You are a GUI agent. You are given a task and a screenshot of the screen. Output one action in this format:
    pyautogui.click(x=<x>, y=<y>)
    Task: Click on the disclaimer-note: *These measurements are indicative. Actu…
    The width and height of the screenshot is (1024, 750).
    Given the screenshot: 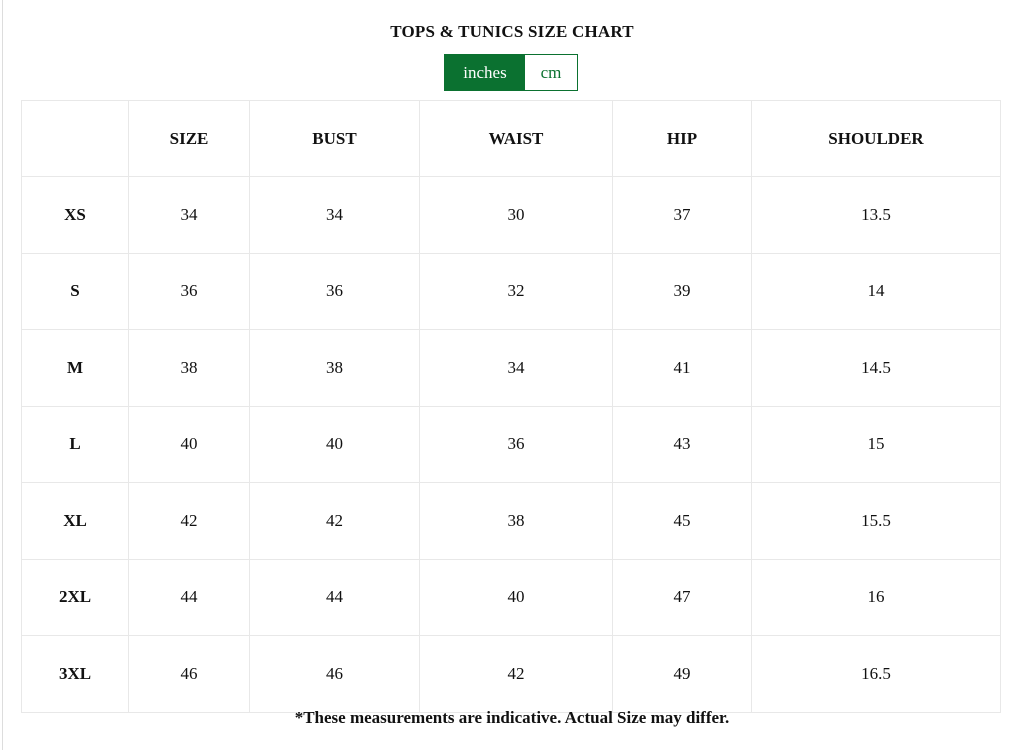 What is the action you would take?
    pyautogui.click(x=512, y=717)
    